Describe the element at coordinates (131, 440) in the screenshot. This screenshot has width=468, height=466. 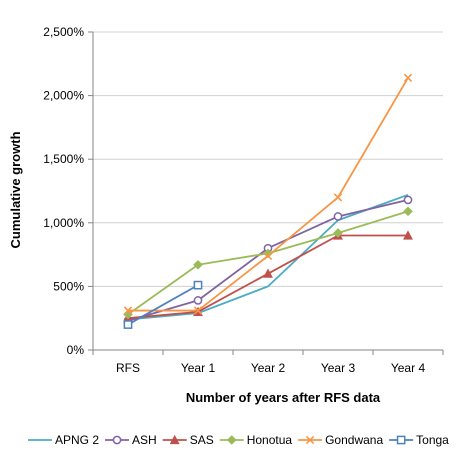
I see `legend-item-ash: ASH` at that location.